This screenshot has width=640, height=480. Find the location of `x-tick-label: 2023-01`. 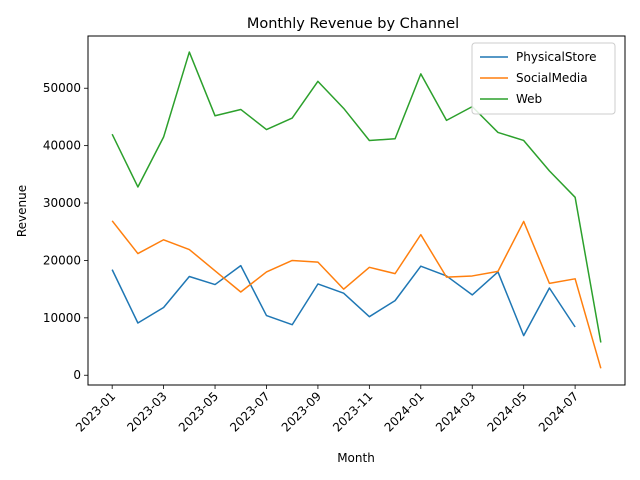

x-tick-label: 2023-01 is located at coordinates (95, 411).